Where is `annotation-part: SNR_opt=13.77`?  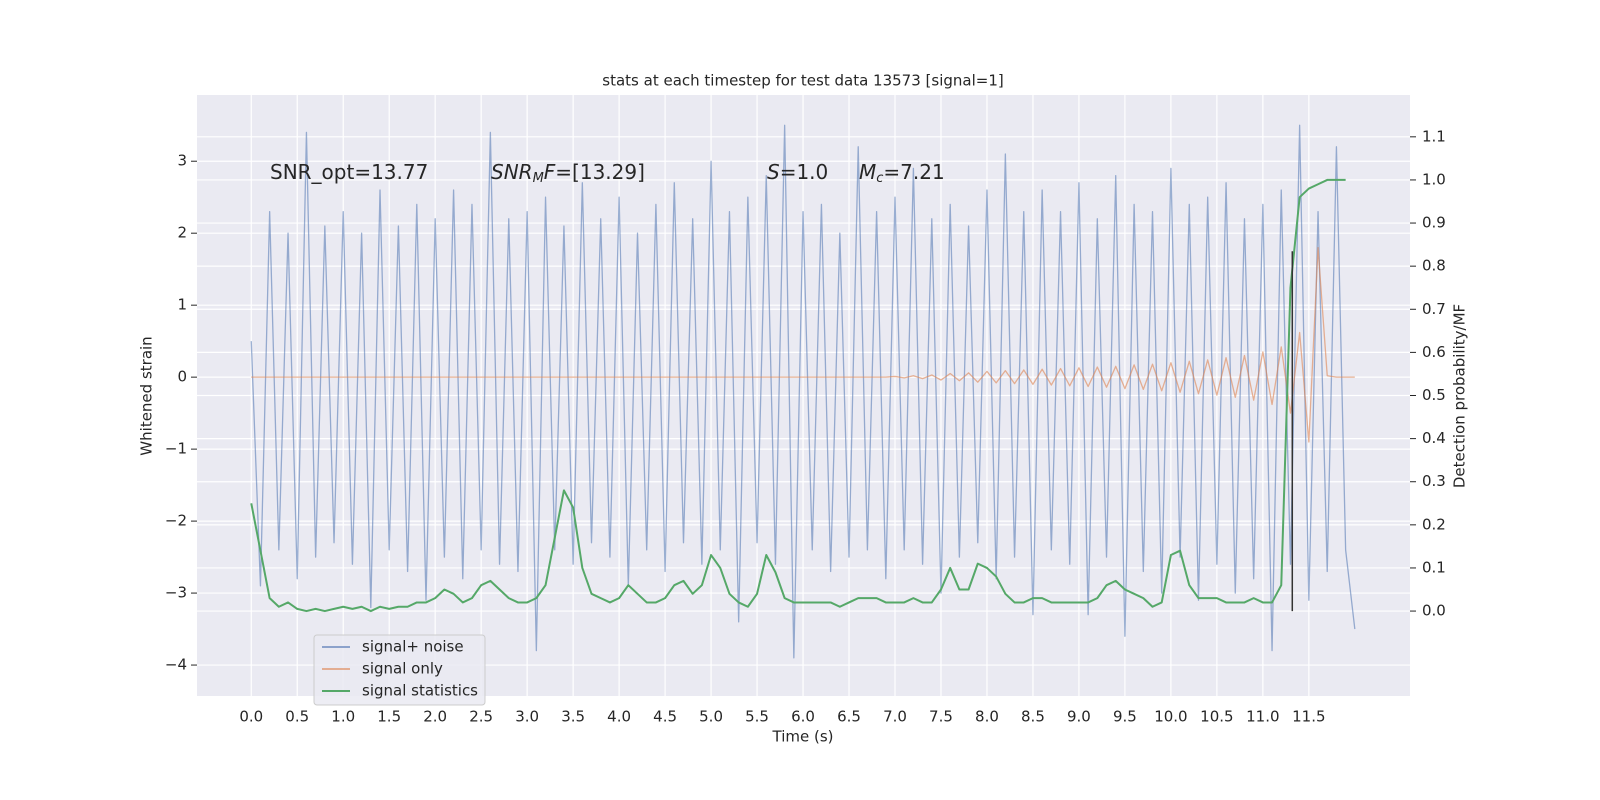
annotation-part: SNR_opt=13.77 is located at coordinates (349, 172).